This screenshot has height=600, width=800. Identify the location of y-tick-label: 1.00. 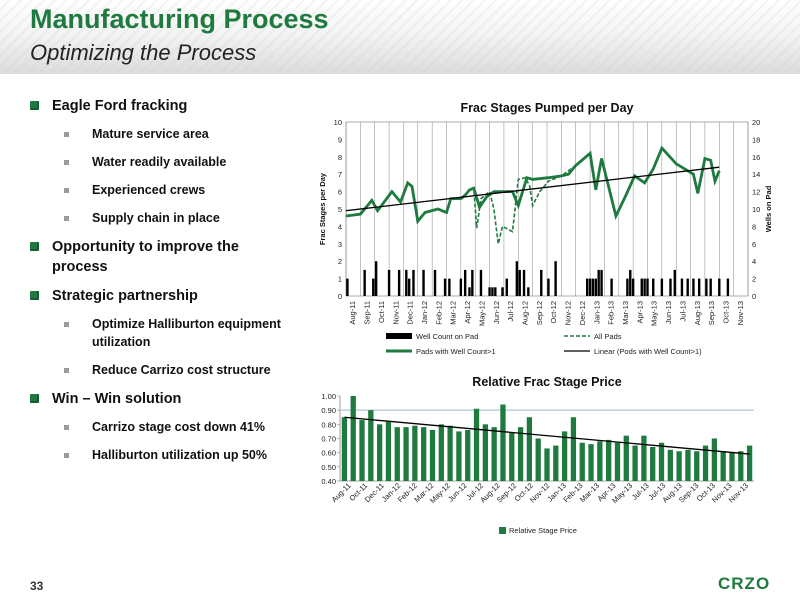
(328, 396).